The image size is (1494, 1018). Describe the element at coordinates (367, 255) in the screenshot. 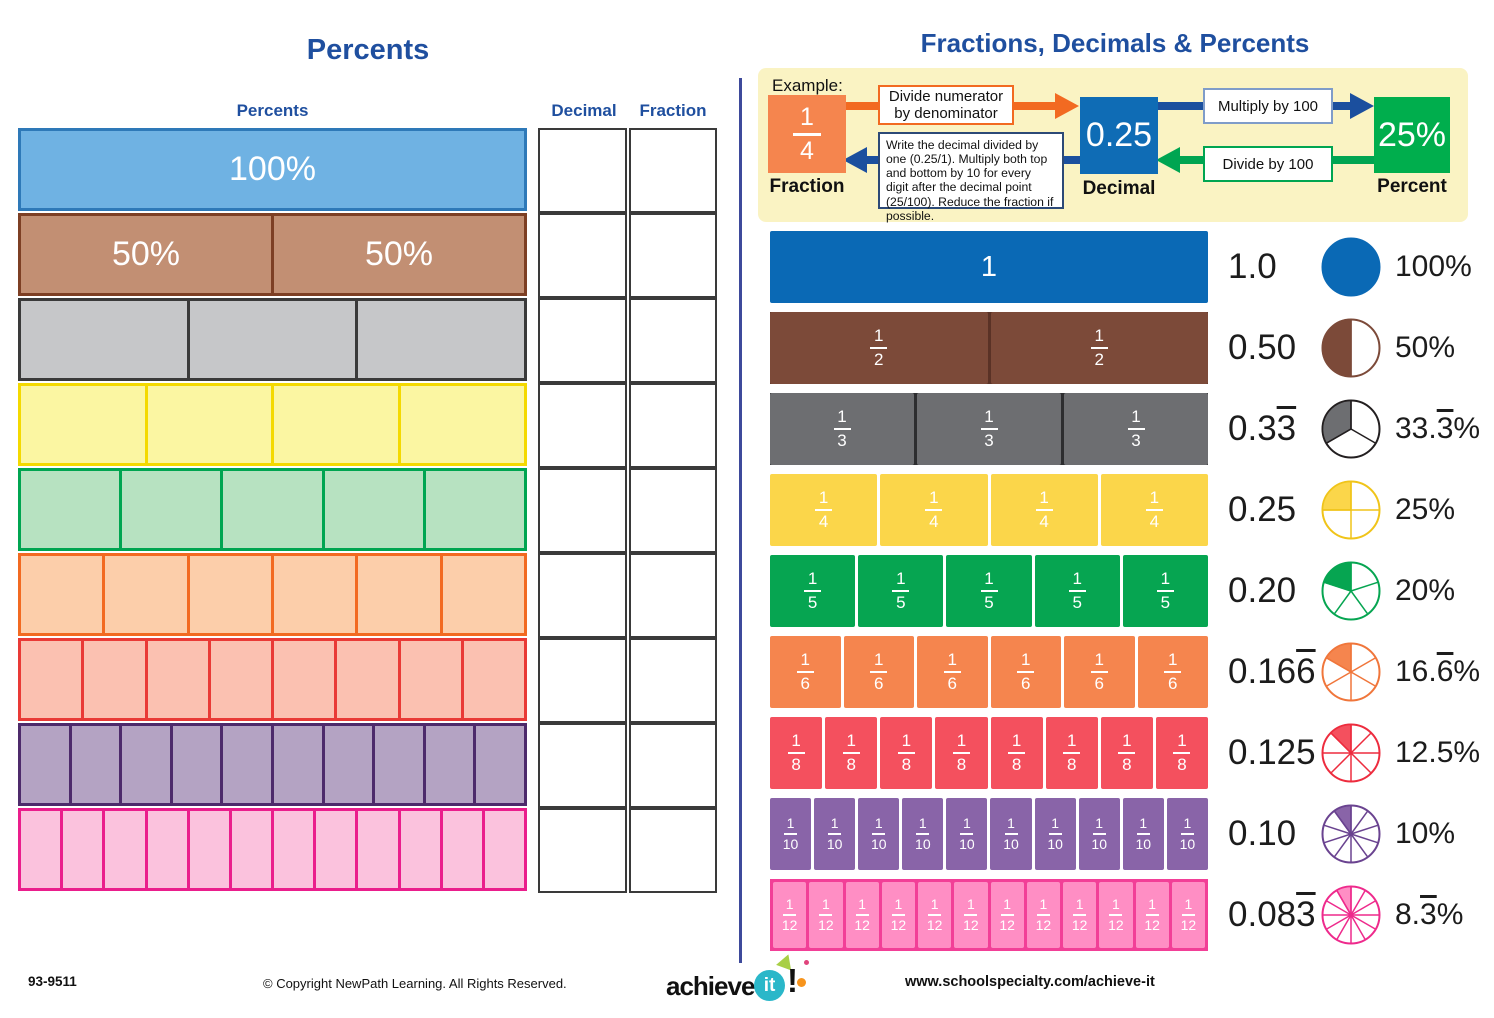

I see `percent-bar-row: 50% 50%` at that location.